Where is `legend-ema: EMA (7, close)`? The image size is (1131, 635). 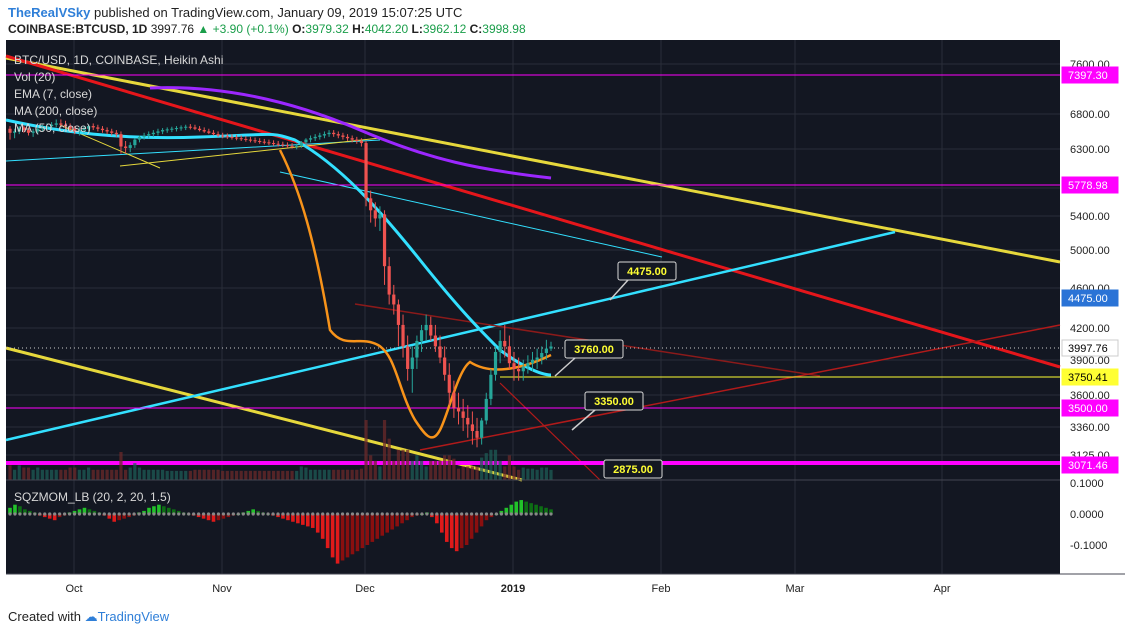 legend-ema: EMA (7, close) is located at coordinates (53, 94).